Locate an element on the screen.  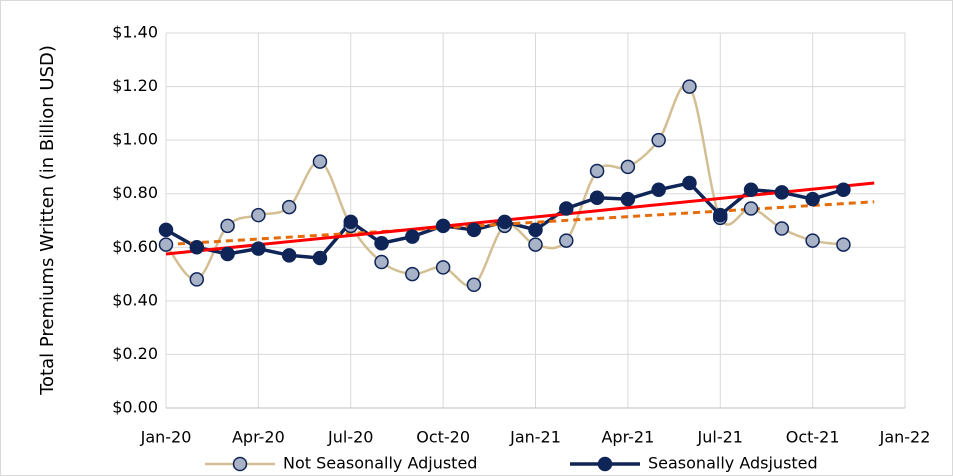
legend-label: Seasonally Adsjusted is located at coordinates (733, 463).